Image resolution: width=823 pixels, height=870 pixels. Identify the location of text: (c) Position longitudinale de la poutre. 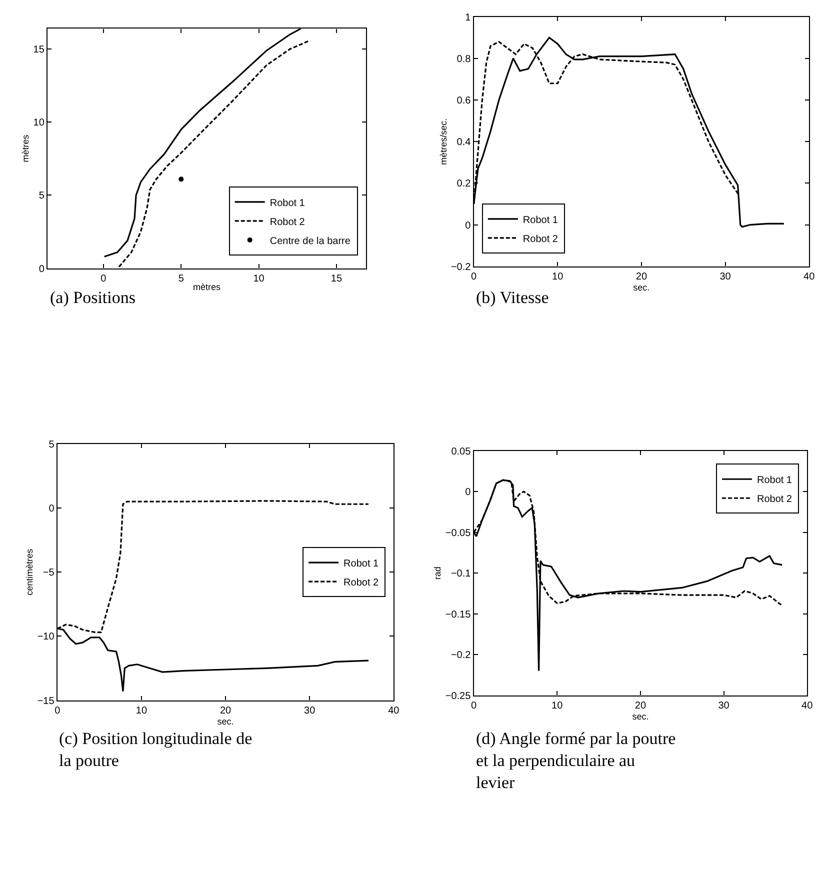
(155, 749).